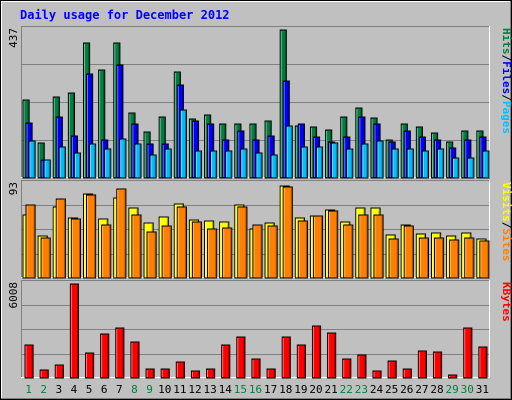  I want to click on x-tick-label: 14, so click(226, 389).